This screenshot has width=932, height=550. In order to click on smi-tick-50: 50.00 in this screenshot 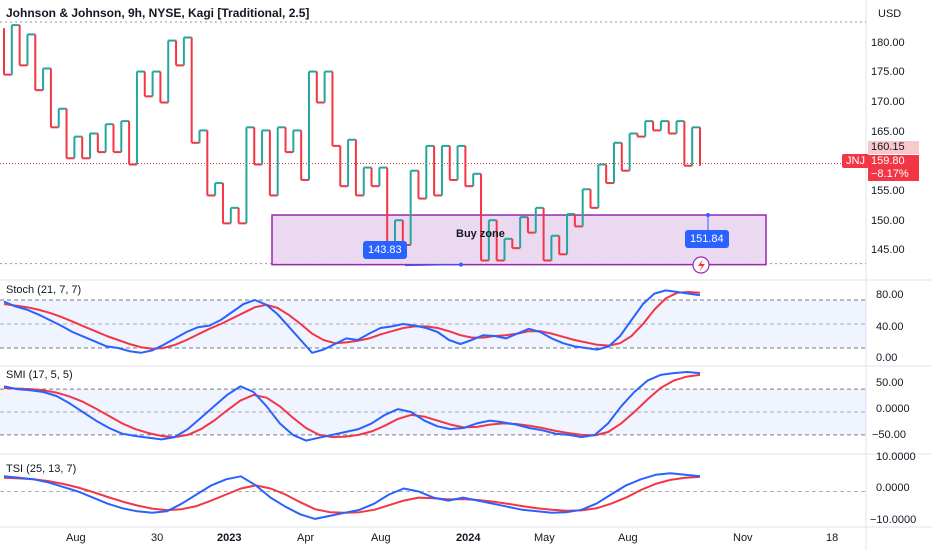, I will do `click(890, 383)`.